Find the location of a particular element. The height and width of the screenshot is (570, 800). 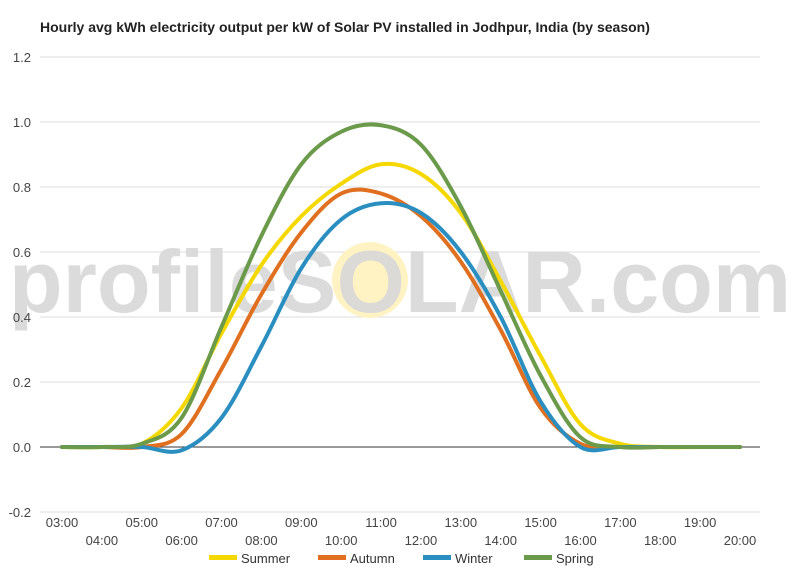

y-tick-label: 0.0 is located at coordinates (22, 447).